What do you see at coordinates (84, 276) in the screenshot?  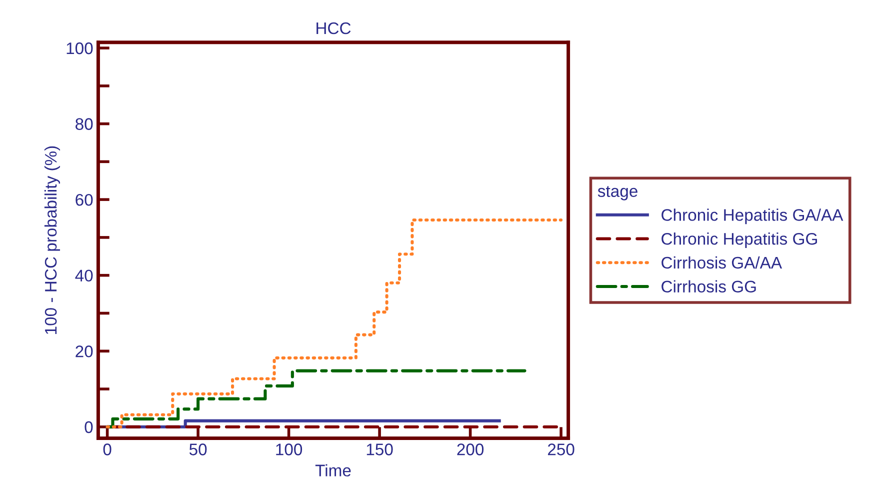 I see `y-tick-label: 40` at bounding box center [84, 276].